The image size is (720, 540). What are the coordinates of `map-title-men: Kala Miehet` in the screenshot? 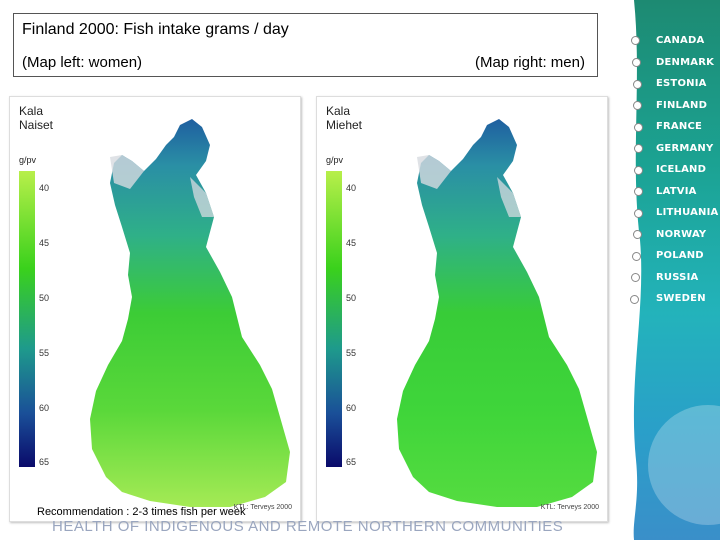 It's located at (344, 118).